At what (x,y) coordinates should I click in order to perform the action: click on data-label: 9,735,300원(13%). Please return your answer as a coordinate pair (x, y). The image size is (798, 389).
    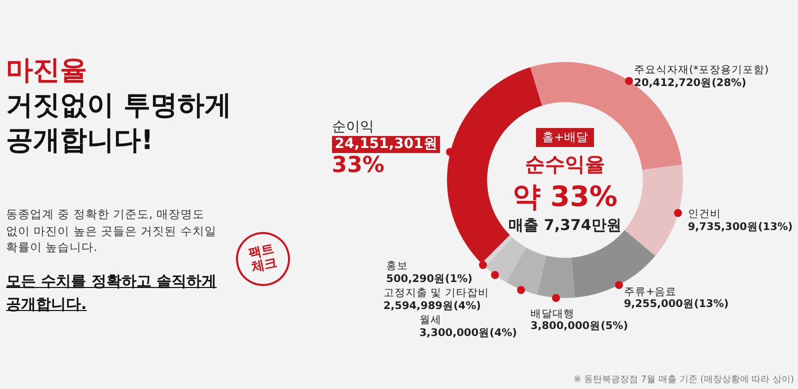
    Looking at the image, I should click on (740, 226).